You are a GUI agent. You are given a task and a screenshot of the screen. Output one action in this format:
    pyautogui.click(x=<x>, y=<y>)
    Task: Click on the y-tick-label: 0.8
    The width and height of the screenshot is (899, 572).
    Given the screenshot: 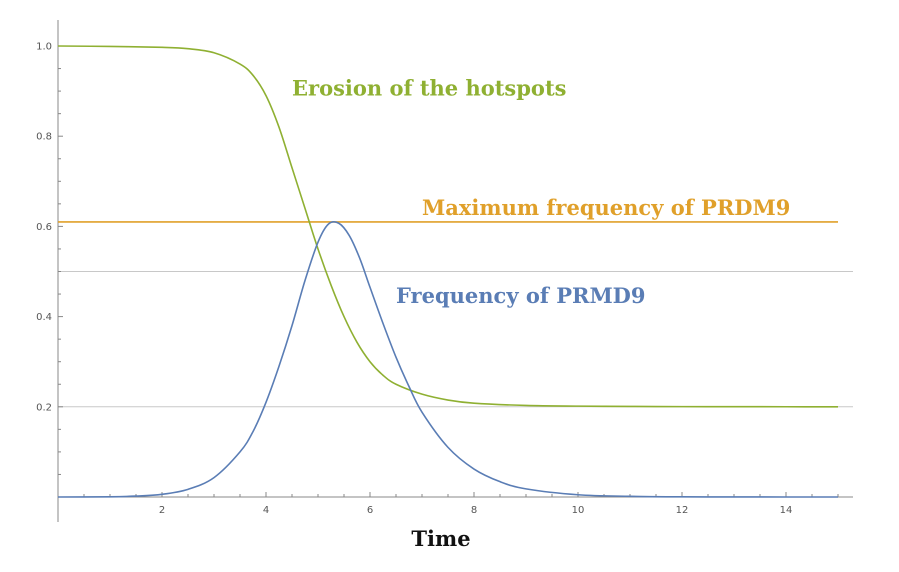 What is the action you would take?
    pyautogui.click(x=44, y=137)
    